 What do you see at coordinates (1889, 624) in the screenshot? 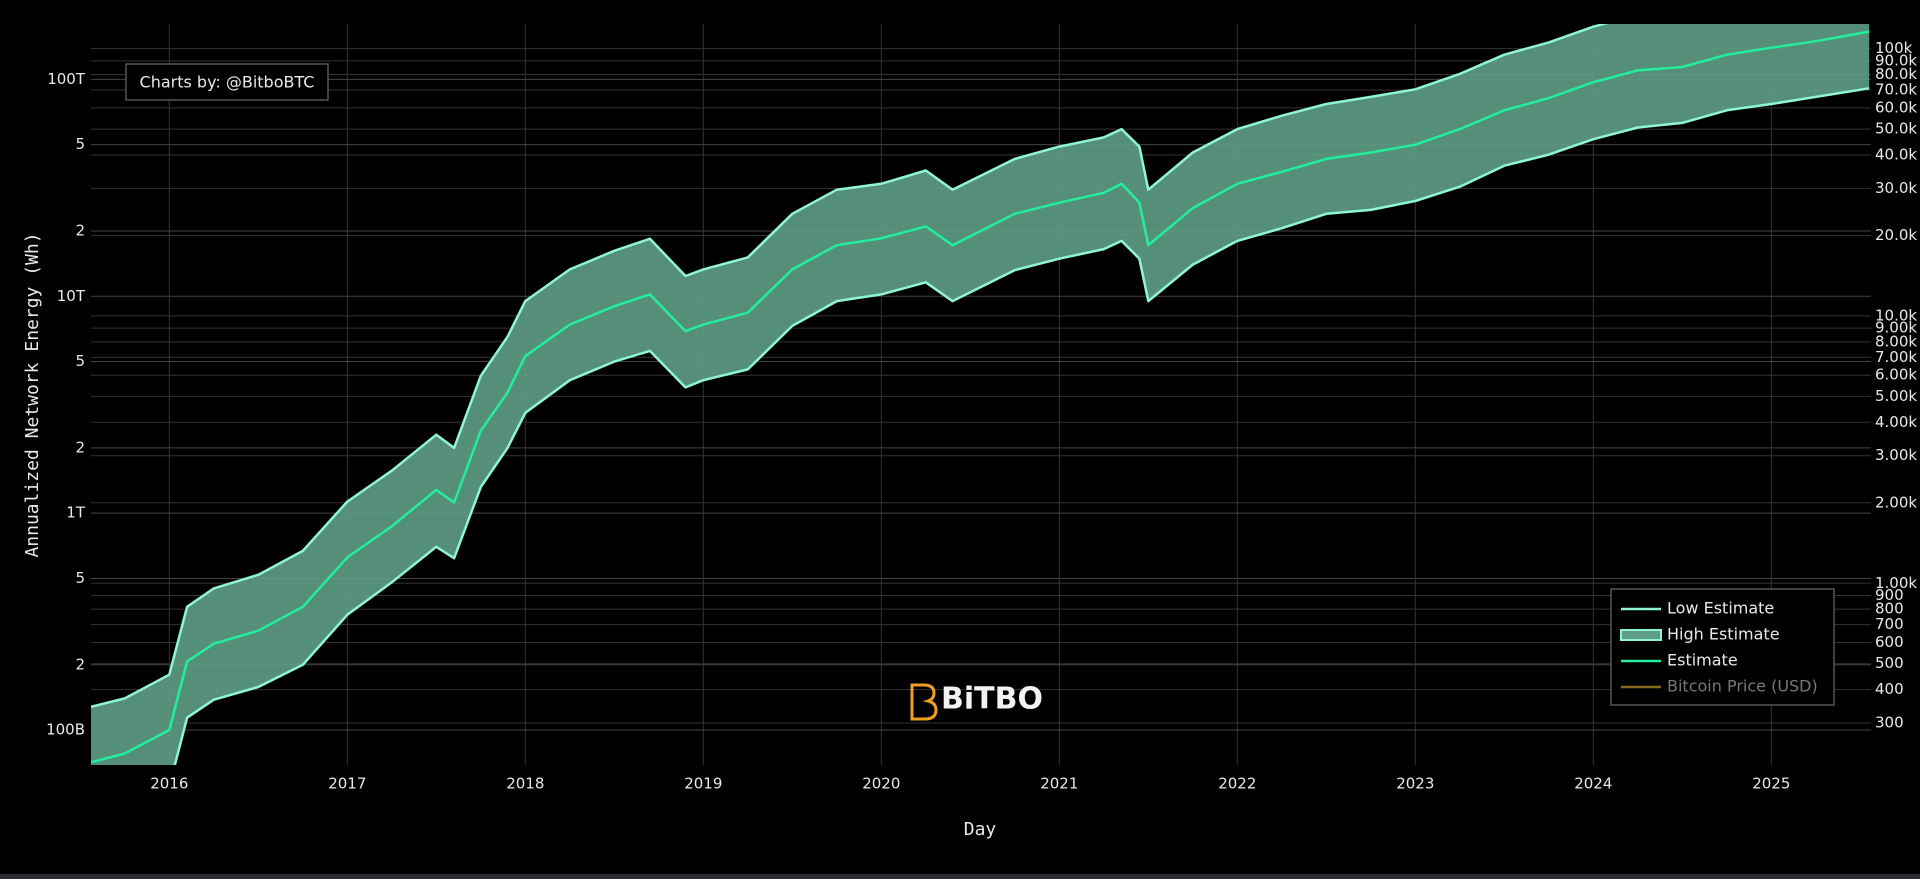
I see `y2-tick-label: 700` at bounding box center [1889, 624].